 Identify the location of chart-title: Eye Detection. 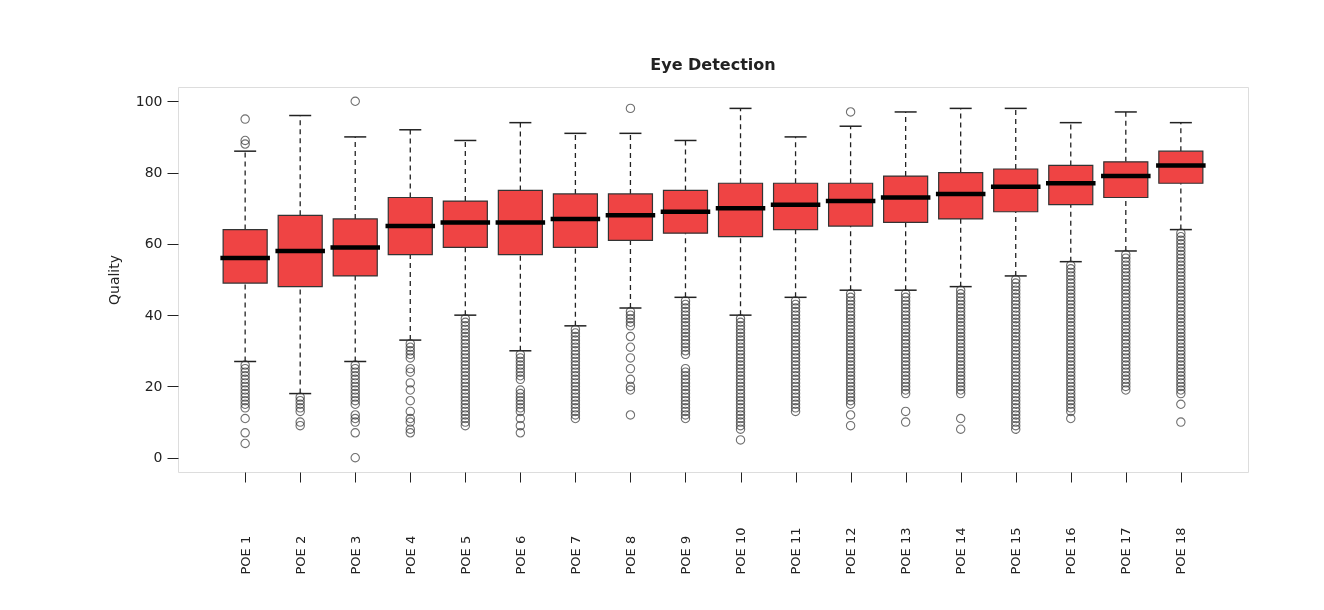
(713, 64).